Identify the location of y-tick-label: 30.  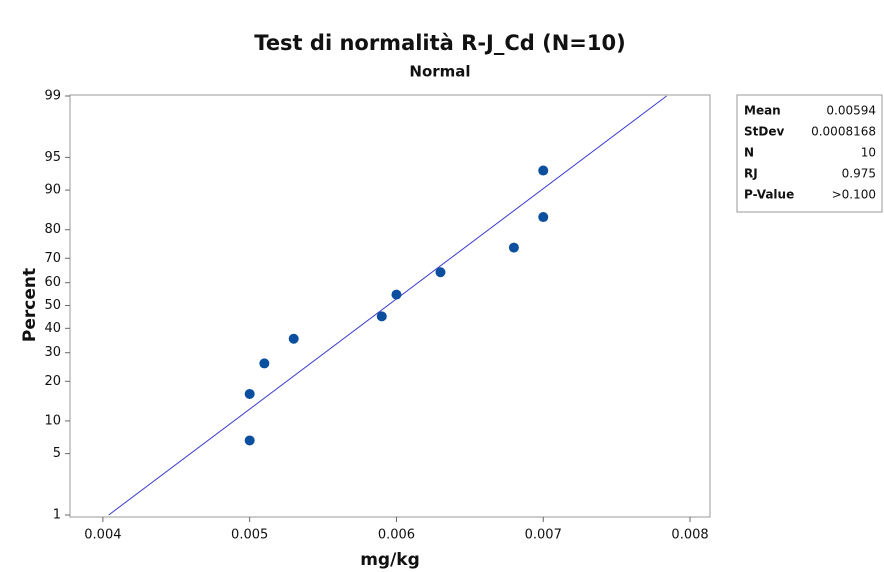
(52, 352).